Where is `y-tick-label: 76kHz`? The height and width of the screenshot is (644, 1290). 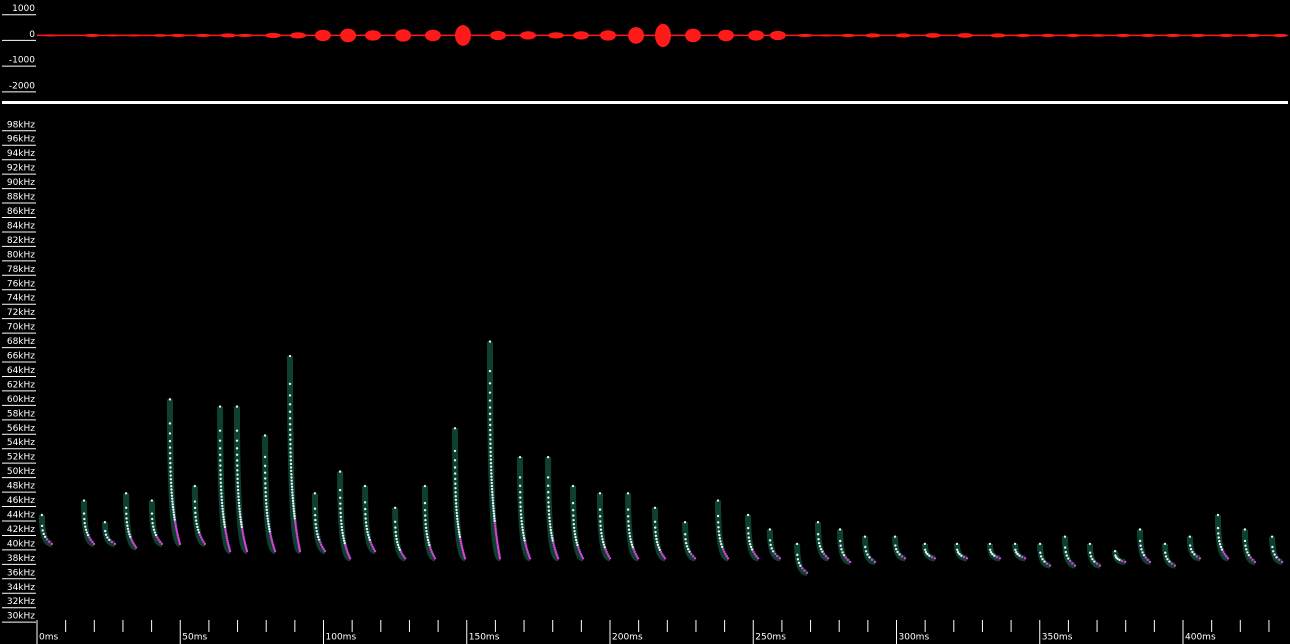
y-tick-label: 76kHz is located at coordinates (21, 284).